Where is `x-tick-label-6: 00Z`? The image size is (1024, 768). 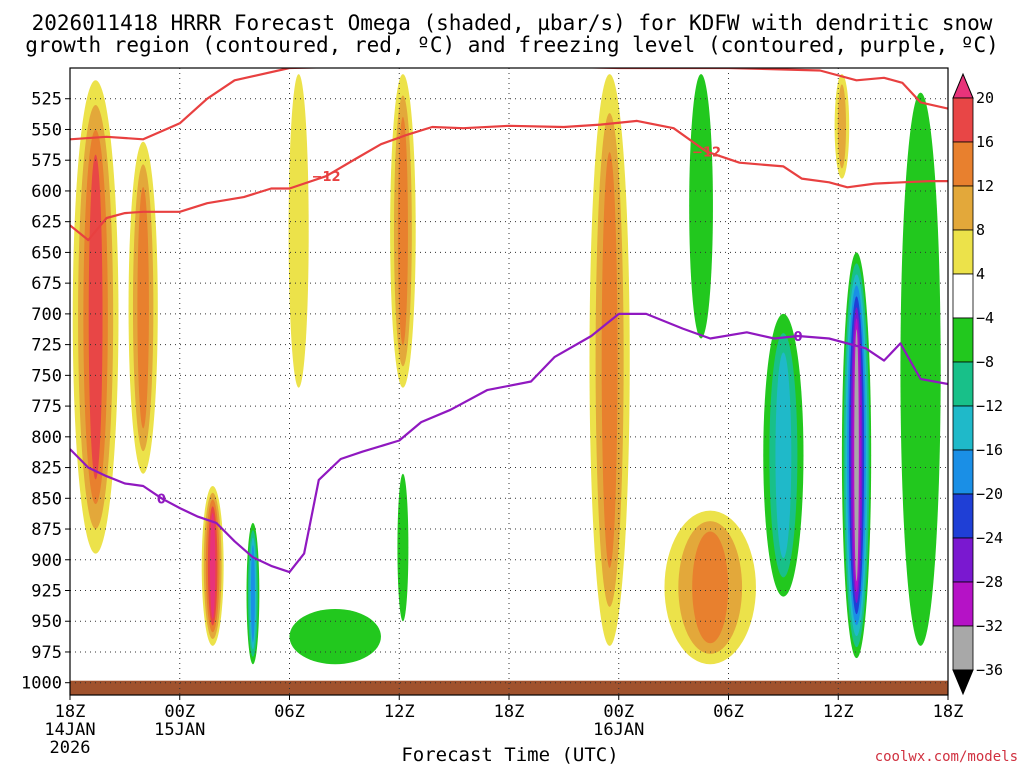
x-tick-label-6: 00Z is located at coordinates (179, 712).